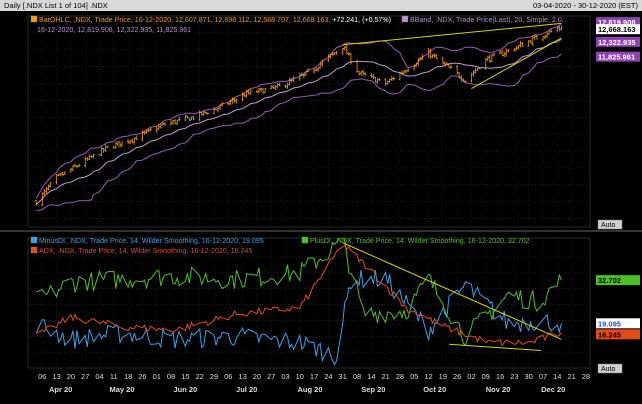 The image size is (642, 404). I want to click on upper-auto-button: Auto, so click(610, 224).